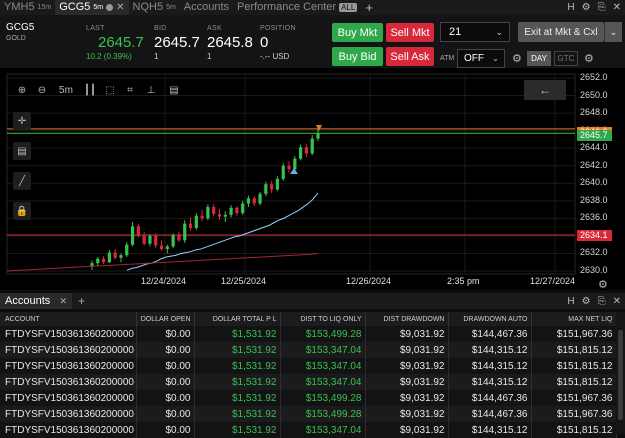  I want to click on chart-settings-icon: ⚙, so click(603, 285).